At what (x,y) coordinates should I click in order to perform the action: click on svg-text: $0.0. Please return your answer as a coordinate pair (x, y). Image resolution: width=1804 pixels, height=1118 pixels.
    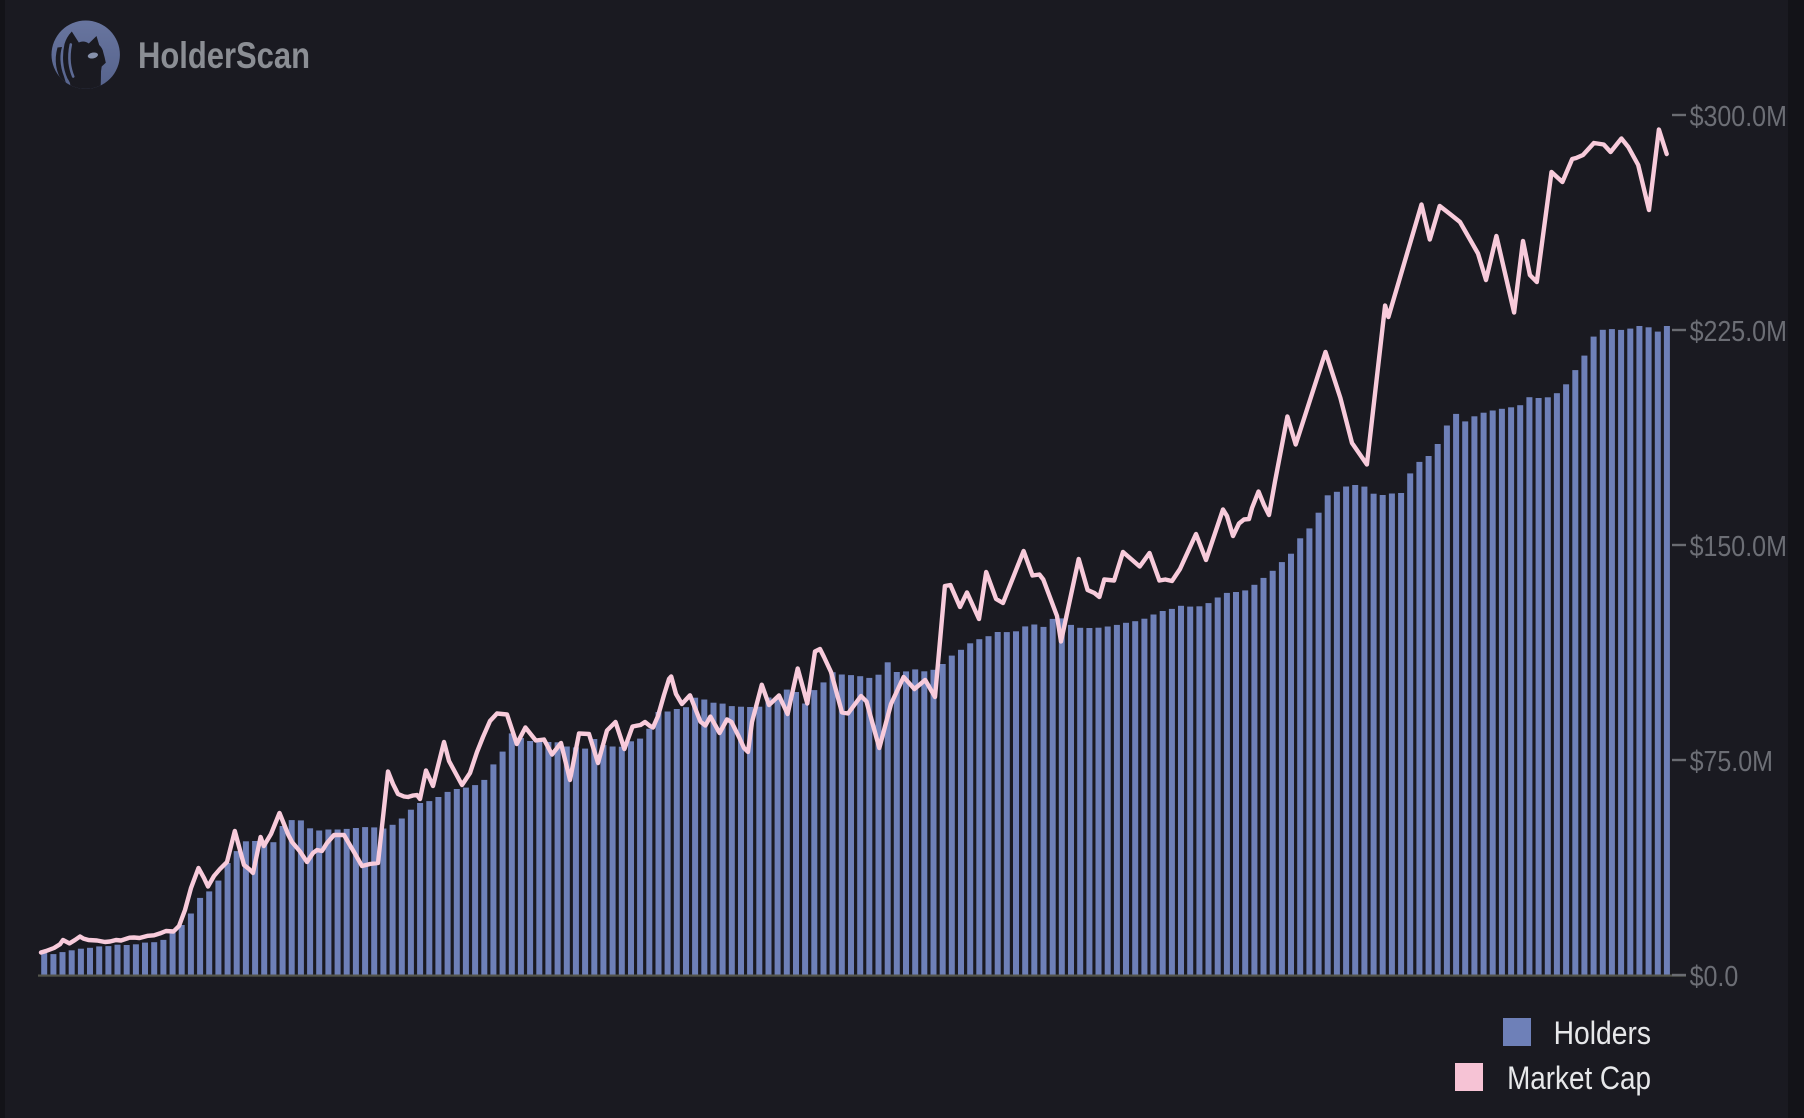
    Looking at the image, I should click on (1714, 977).